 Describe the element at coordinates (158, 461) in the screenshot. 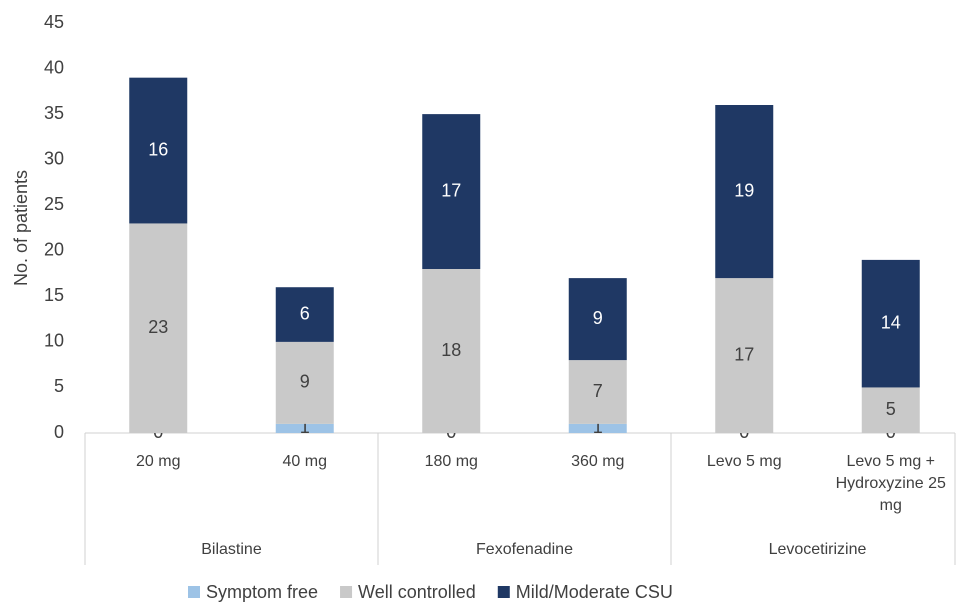

I see `x-tick-label: 20 mg` at that location.